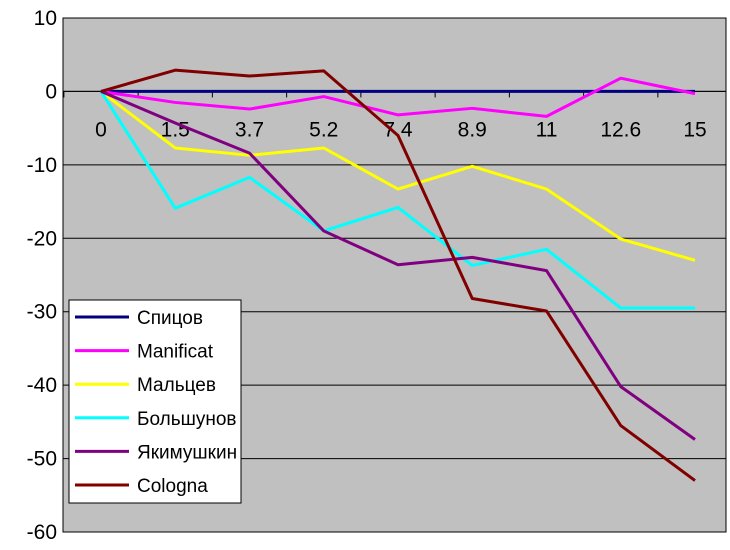 The width and height of the screenshot is (730, 550). Describe the element at coordinates (101, 129) in the screenshot. I see `x-tick-label: 0` at that location.